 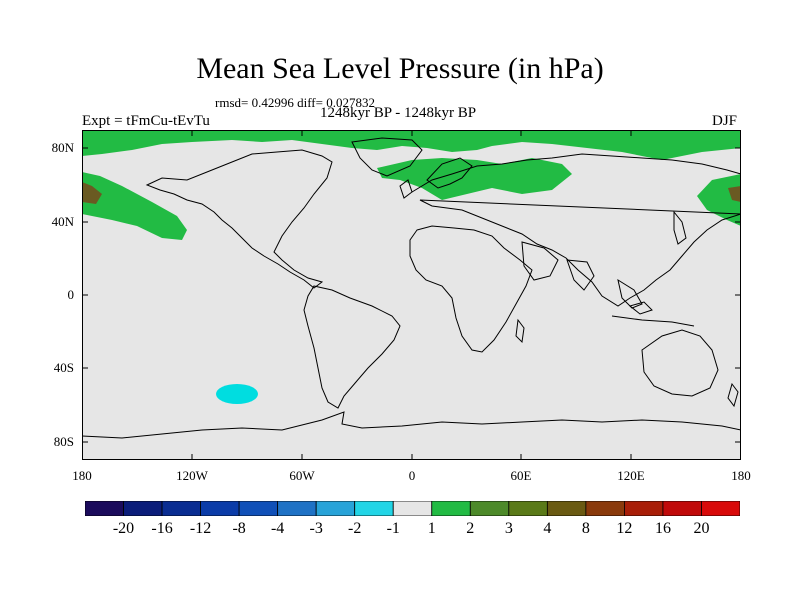 What do you see at coordinates (237, 394) in the screenshot?
I see `cyan-anomaly-south-pacific` at bounding box center [237, 394].